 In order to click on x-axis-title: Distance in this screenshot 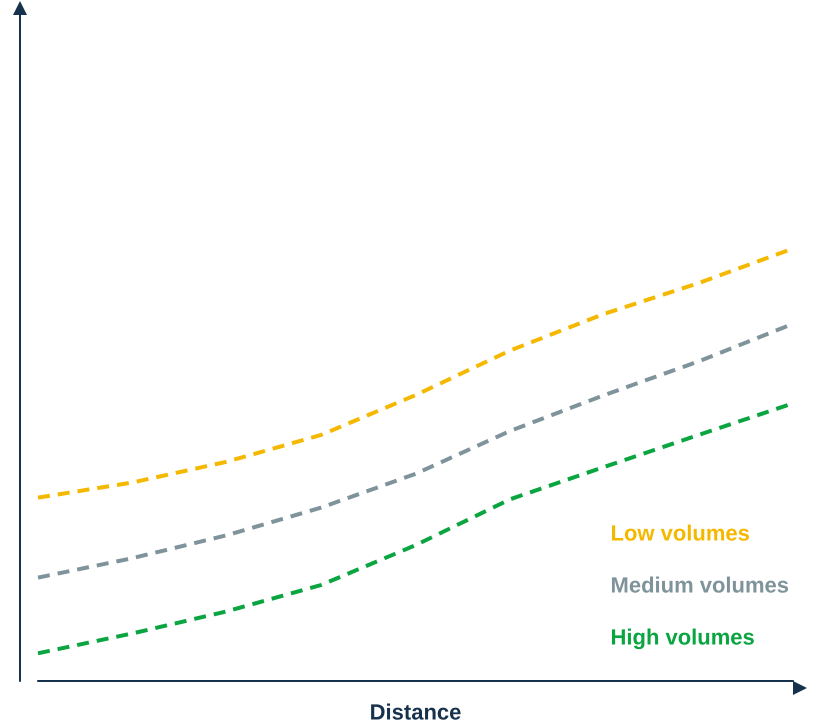, I will do `click(416, 712)`.